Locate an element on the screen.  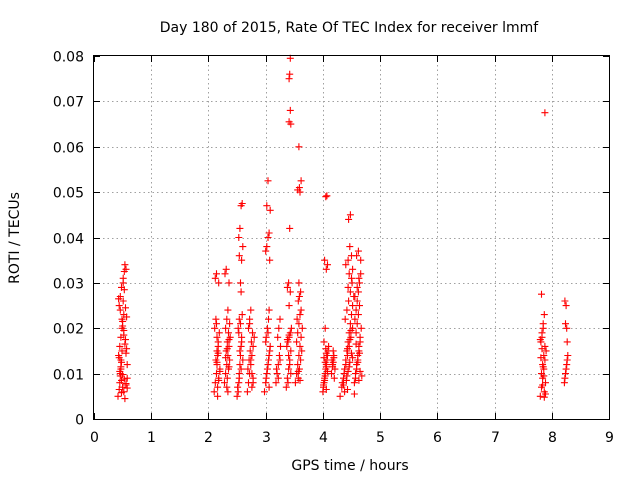
y-tick-label: 0.01 is located at coordinates (68, 376).